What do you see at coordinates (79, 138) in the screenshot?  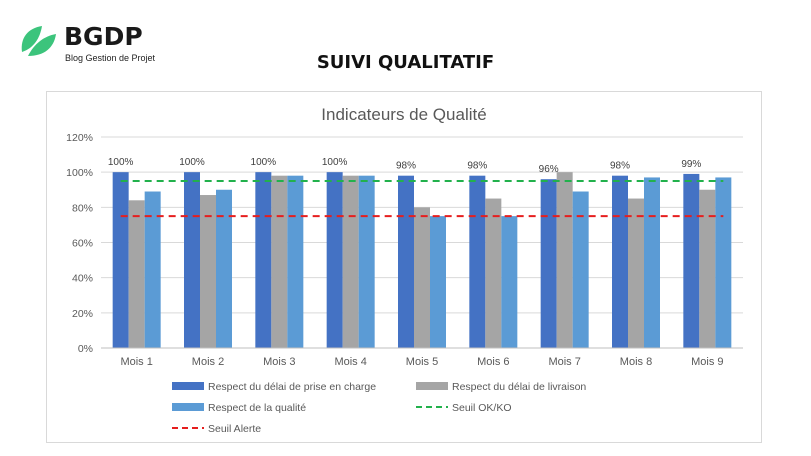 I see `y-tick-label: 120%` at bounding box center [79, 138].